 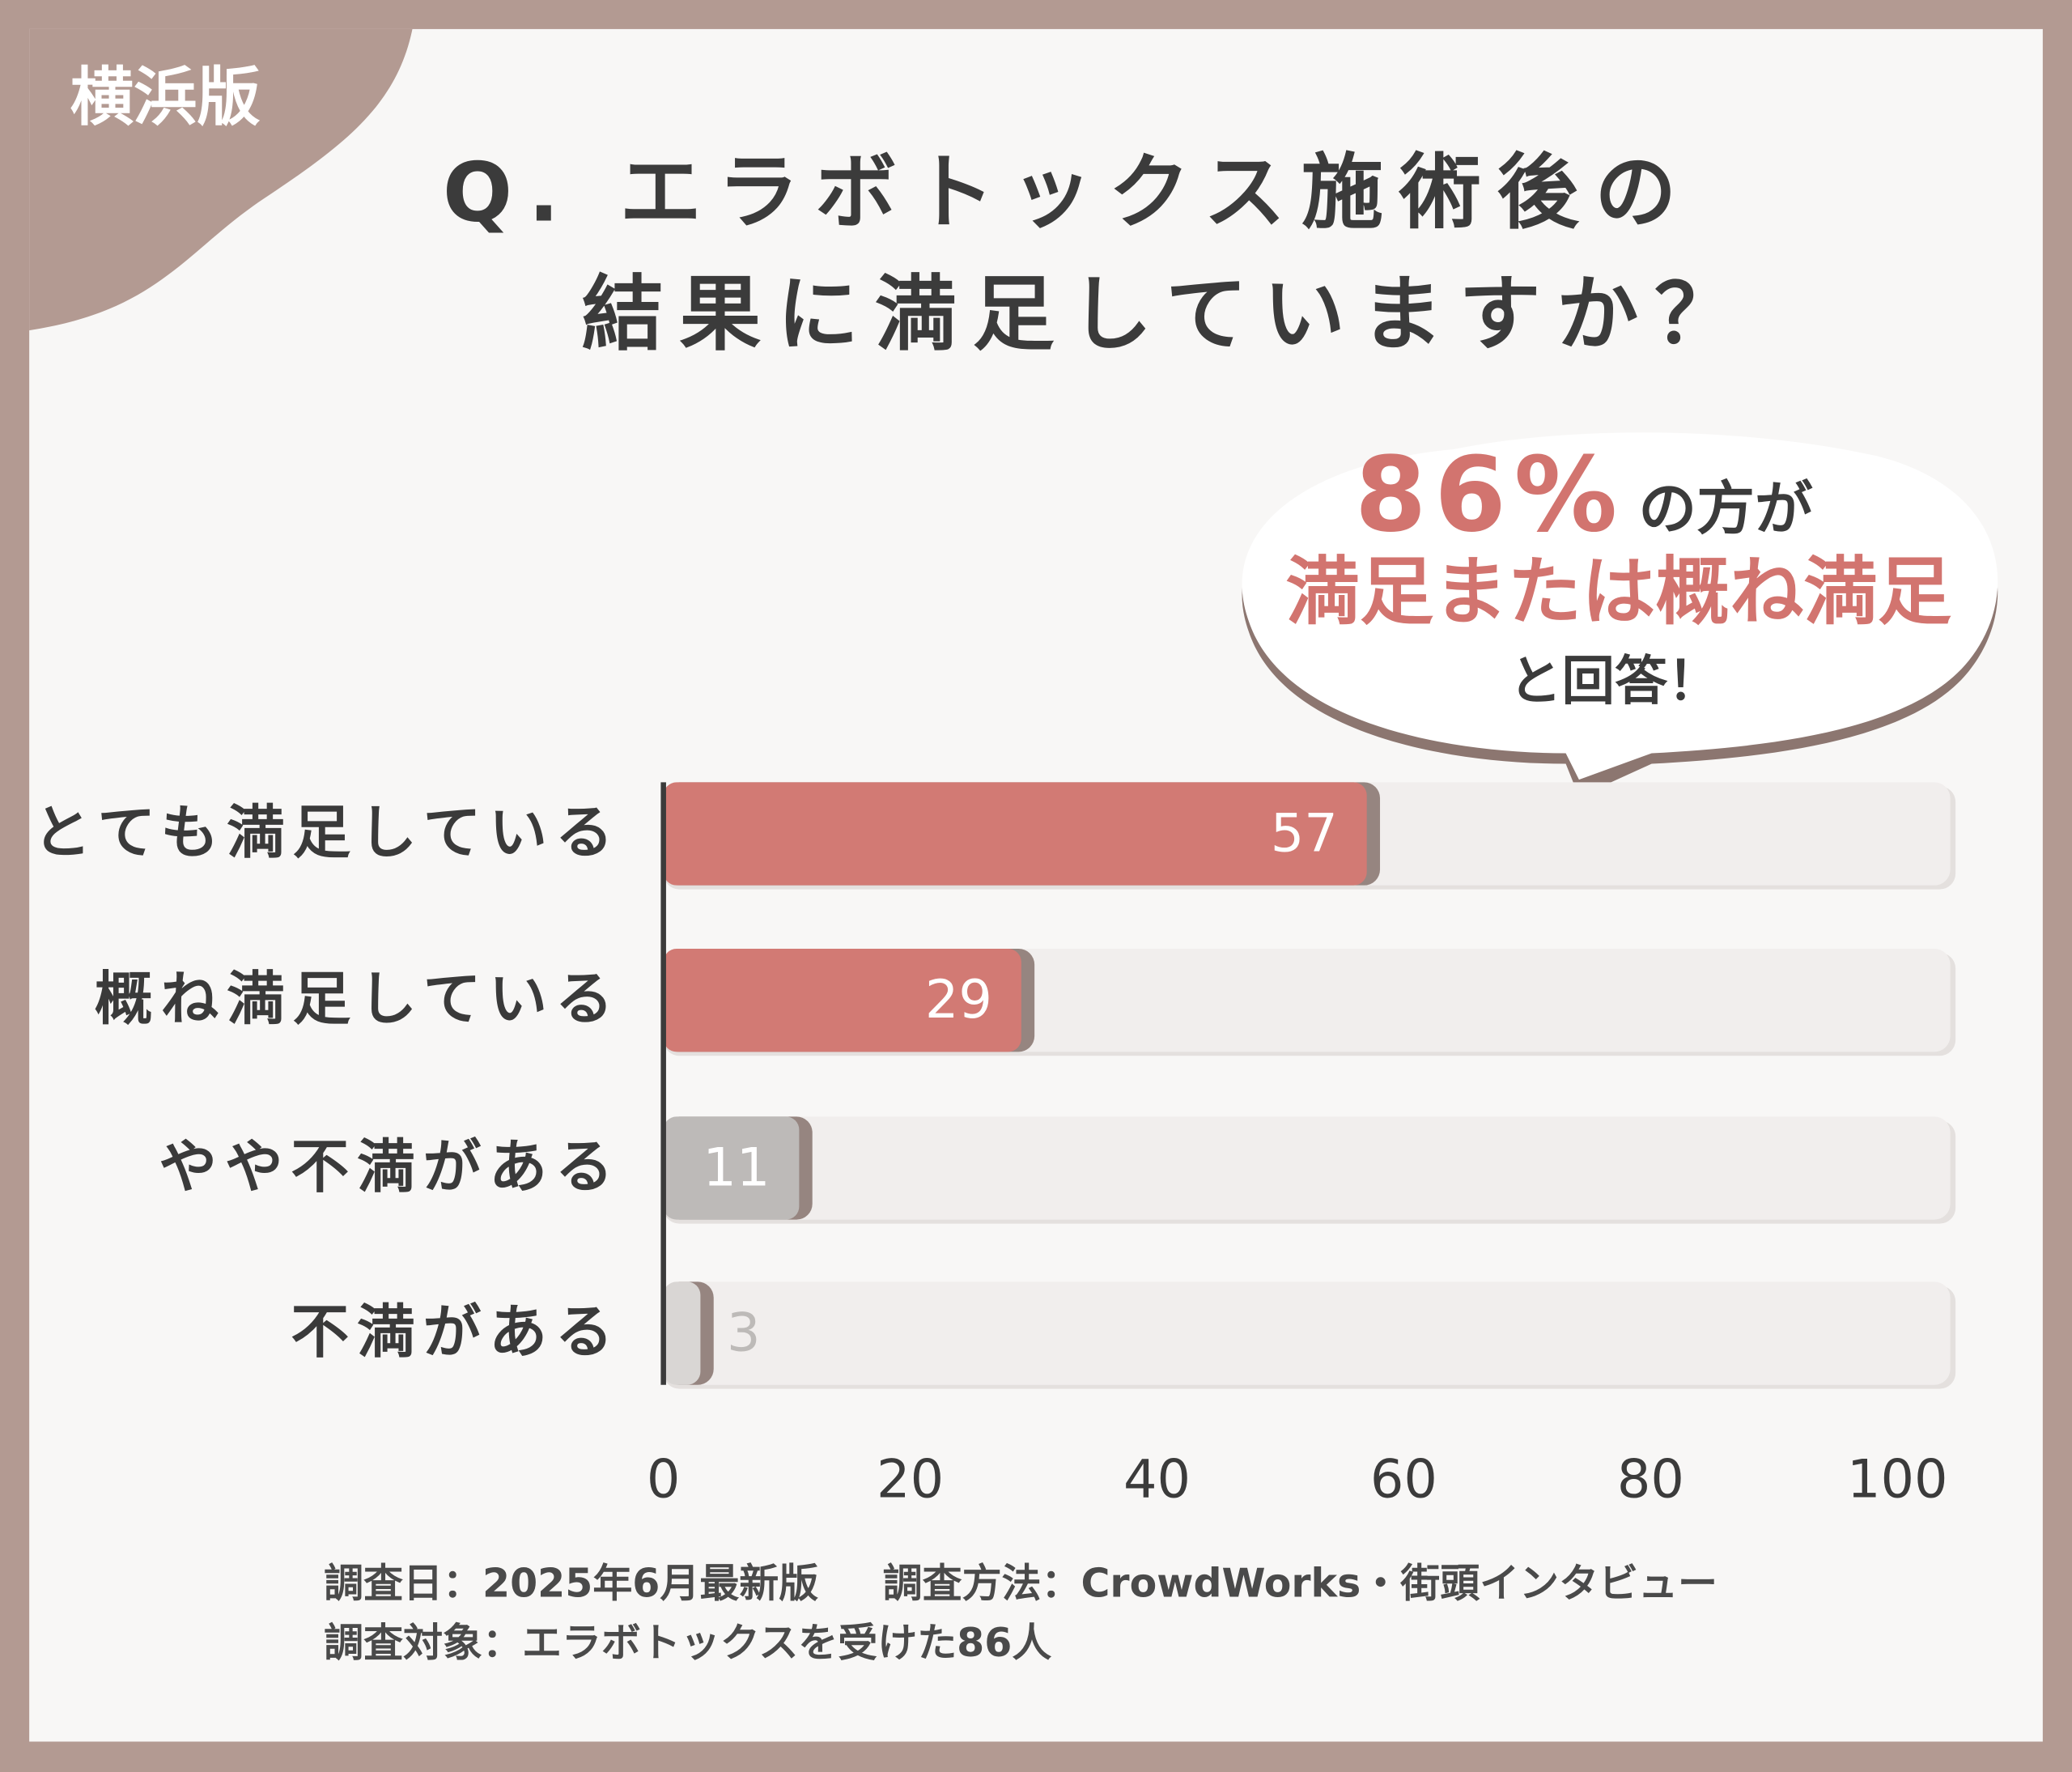 What do you see at coordinates (736, 1168) in the screenshot?
I see `value-label: 11` at bounding box center [736, 1168].